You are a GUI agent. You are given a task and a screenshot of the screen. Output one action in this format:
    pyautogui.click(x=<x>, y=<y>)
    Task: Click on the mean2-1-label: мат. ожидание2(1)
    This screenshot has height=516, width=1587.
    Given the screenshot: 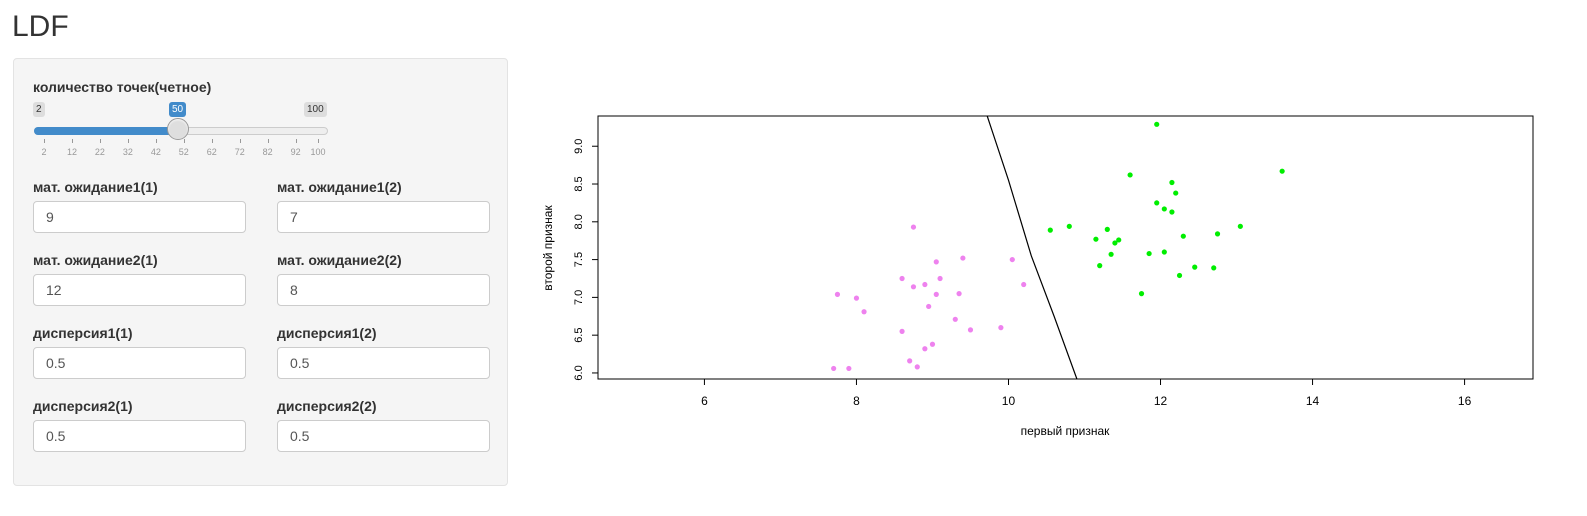 What is the action you would take?
    pyautogui.click(x=95, y=260)
    